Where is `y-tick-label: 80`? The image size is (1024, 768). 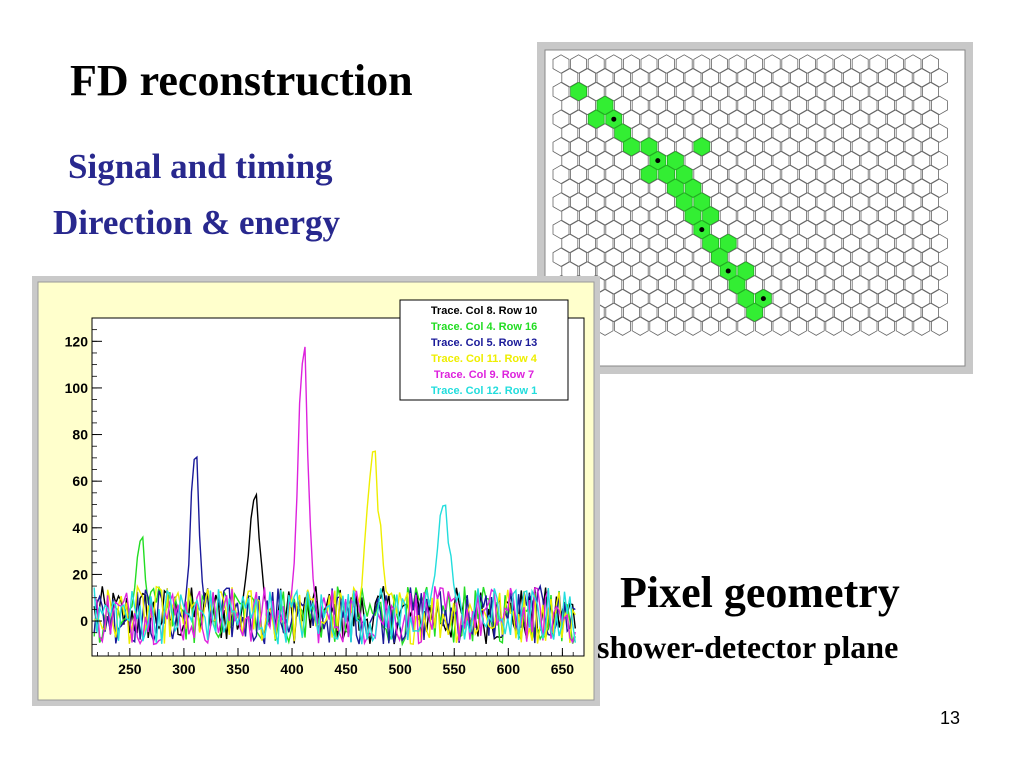
y-tick-label: 80 is located at coordinates (80, 435).